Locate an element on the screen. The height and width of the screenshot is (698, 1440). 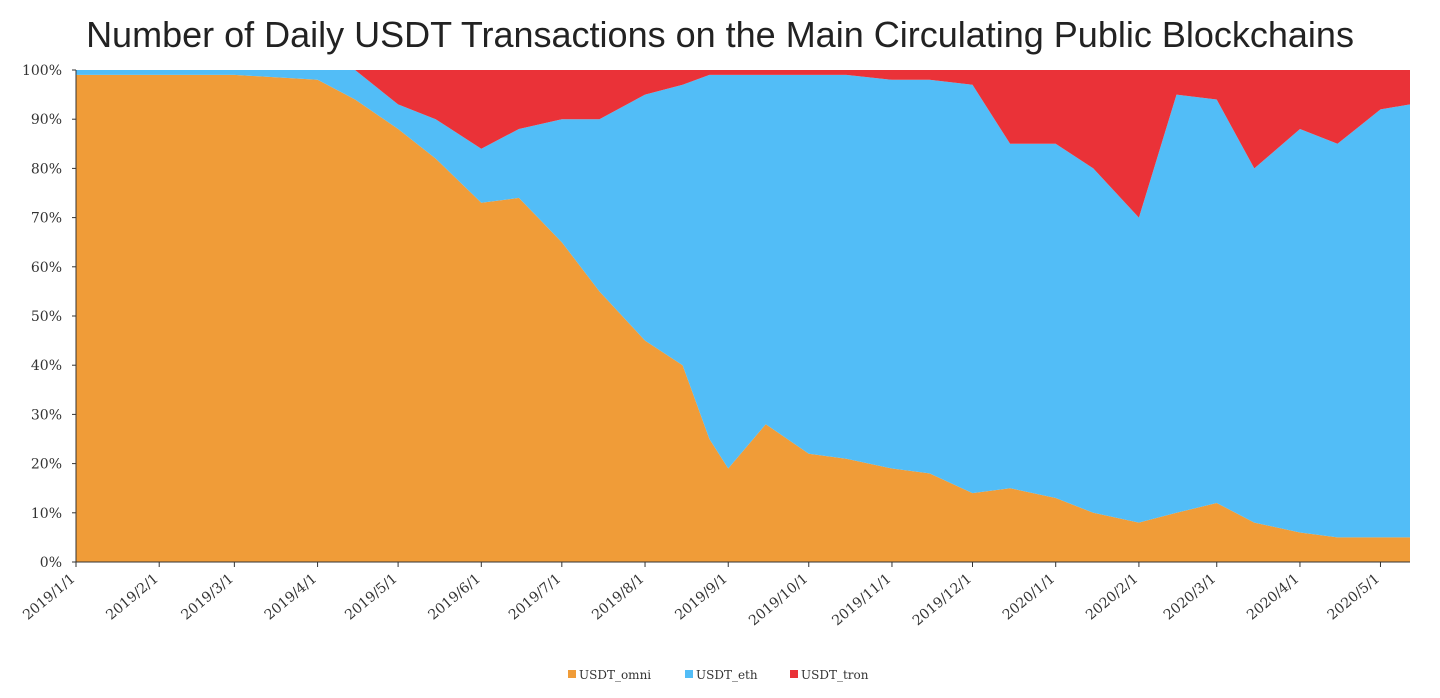
legend: USDT_omni USDT_eth USDT_tron is located at coordinates (718, 675).